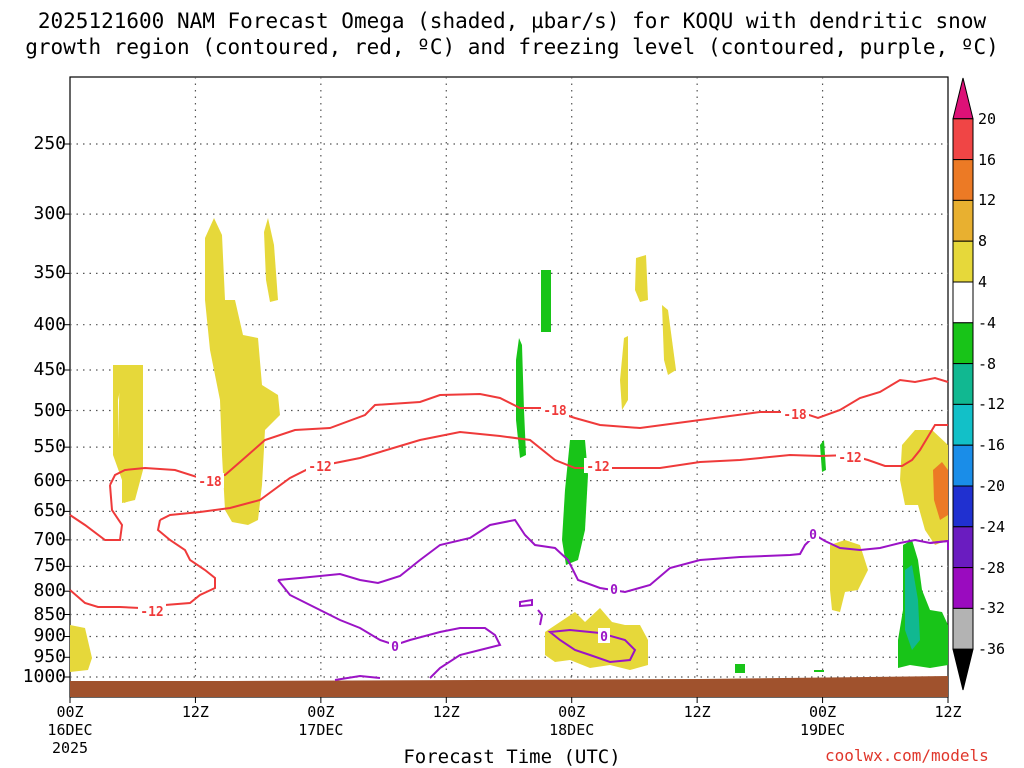  I want to click on colorbar-label: -24, so click(992, 526).